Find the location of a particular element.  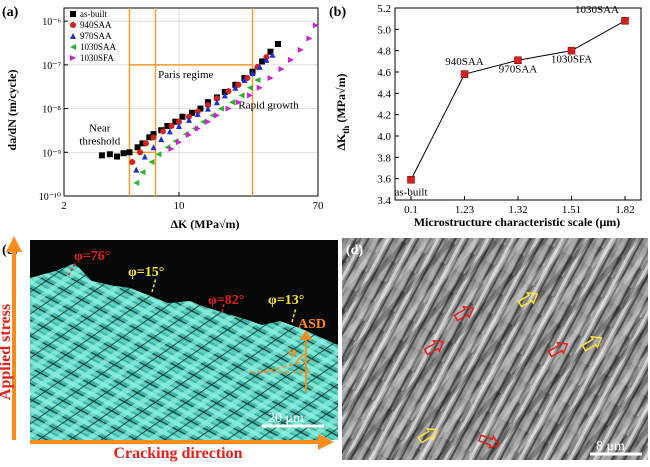

y-tick-label: 5.2 is located at coordinates (384, 9).